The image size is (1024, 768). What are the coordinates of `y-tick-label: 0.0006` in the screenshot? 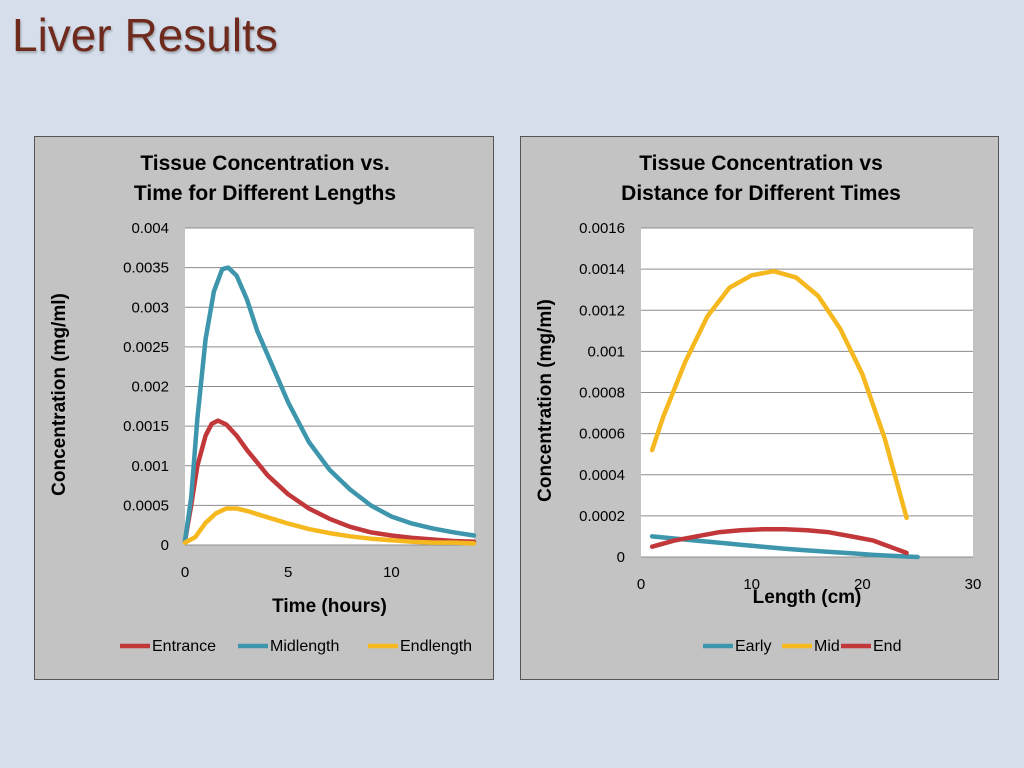 It's located at (602, 434).